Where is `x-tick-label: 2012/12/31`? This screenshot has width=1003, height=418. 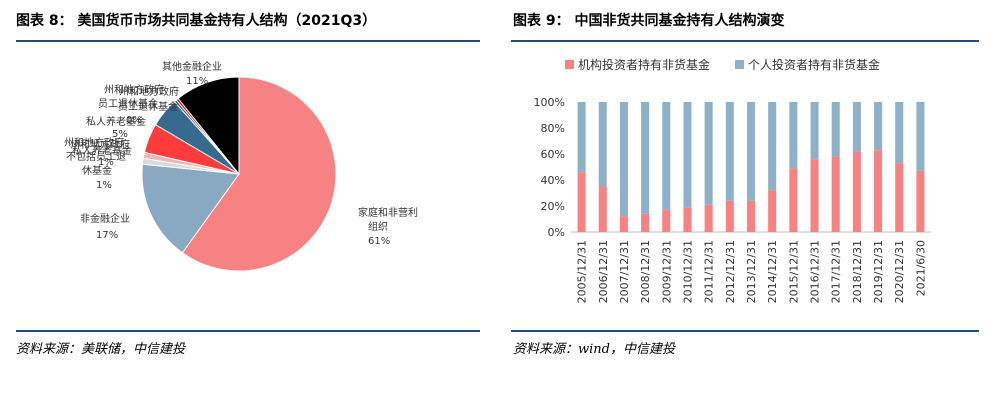
x-tick-label: 2012/12/31 is located at coordinates (730, 271).